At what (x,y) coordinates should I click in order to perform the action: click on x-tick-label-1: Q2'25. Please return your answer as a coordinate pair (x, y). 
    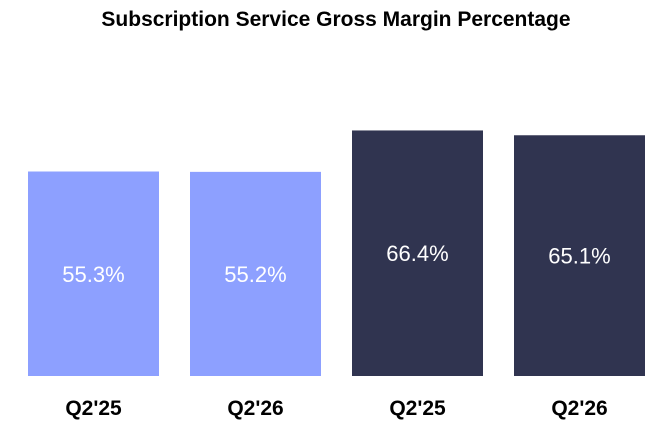
    Looking at the image, I should click on (93, 408).